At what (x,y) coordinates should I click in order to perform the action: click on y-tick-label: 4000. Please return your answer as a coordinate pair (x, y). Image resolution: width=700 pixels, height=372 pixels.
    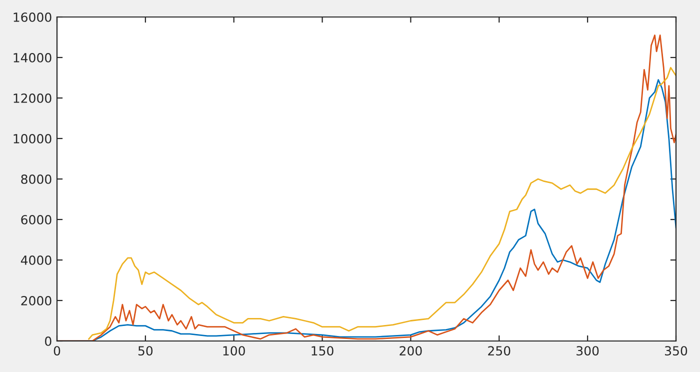
    Looking at the image, I should click on (36, 260).